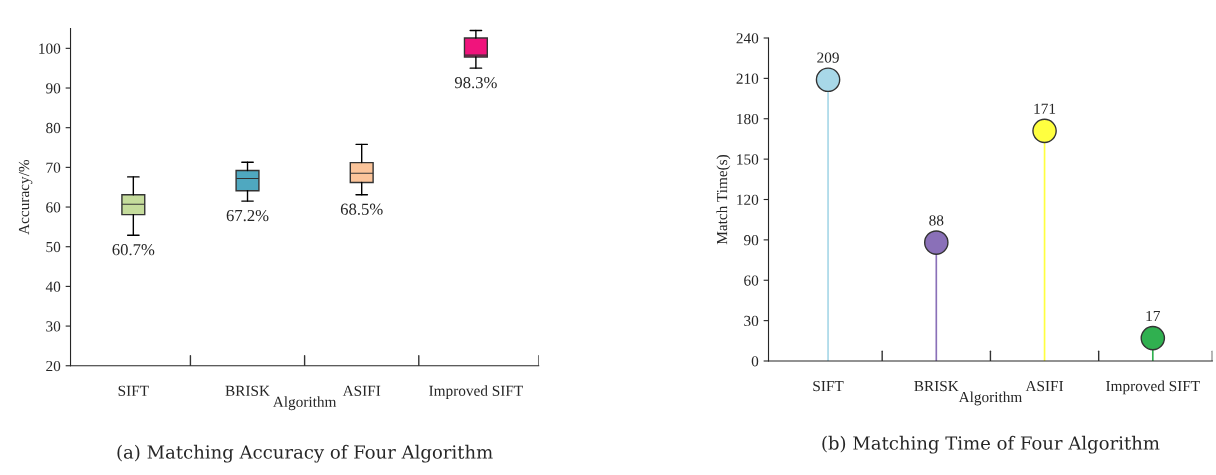 This screenshot has height=475, width=1216. What do you see at coordinates (747, 78) in the screenshot?
I see `y-tick-label: 210` at bounding box center [747, 78].